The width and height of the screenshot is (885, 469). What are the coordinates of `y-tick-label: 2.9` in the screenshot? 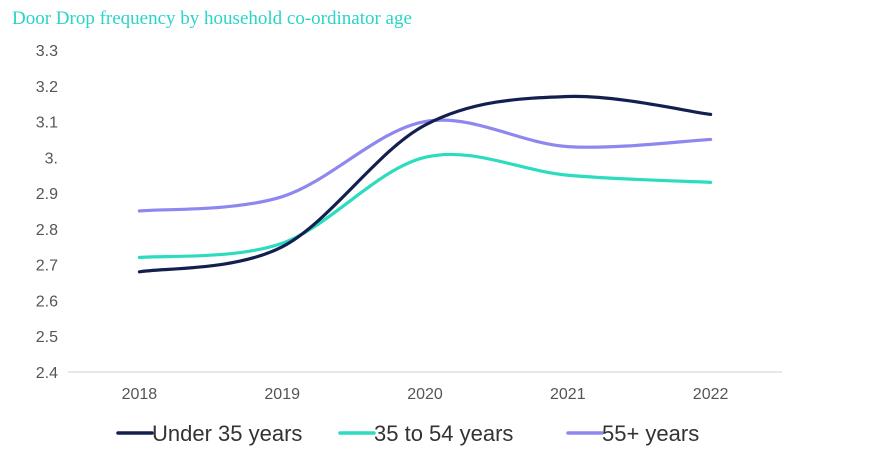 It's located at (47, 194).